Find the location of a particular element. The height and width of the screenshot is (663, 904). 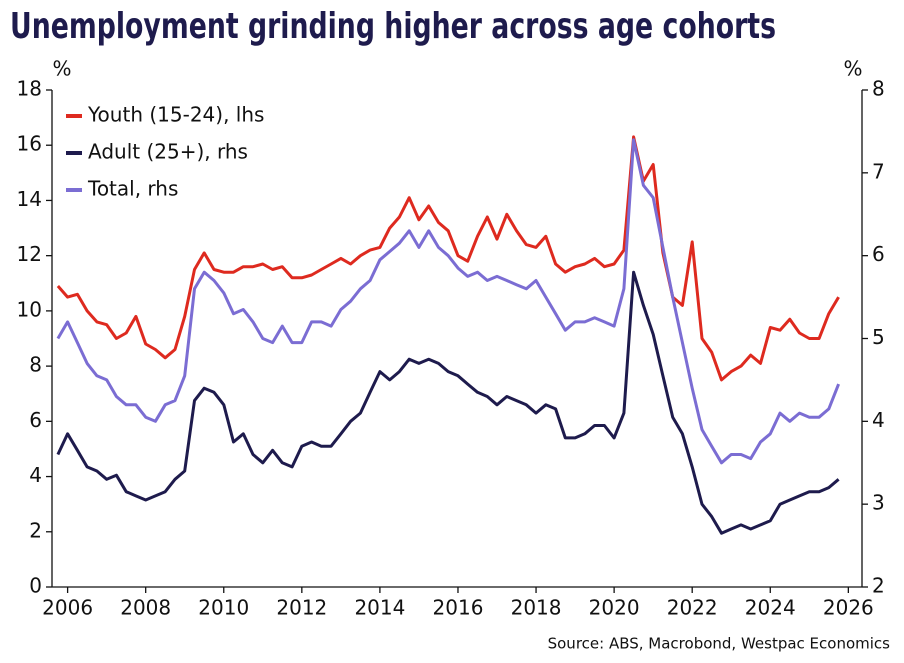

y-tick-label: 16 is located at coordinates (29, 144).